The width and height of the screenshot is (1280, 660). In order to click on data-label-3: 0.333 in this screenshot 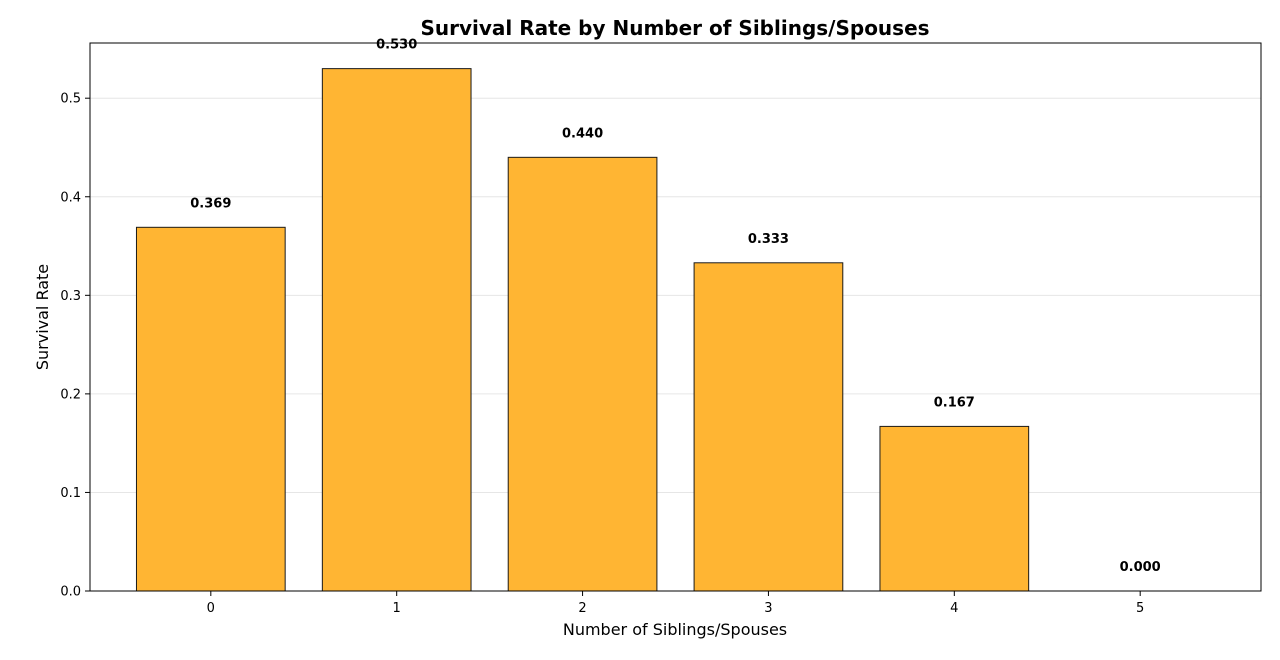, I will do `click(768, 239)`.